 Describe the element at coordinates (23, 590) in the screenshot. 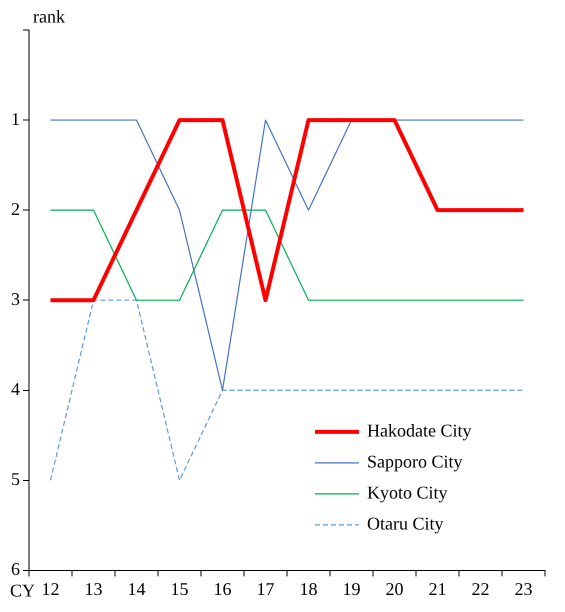

I see `x-axis-title: CY` at that location.